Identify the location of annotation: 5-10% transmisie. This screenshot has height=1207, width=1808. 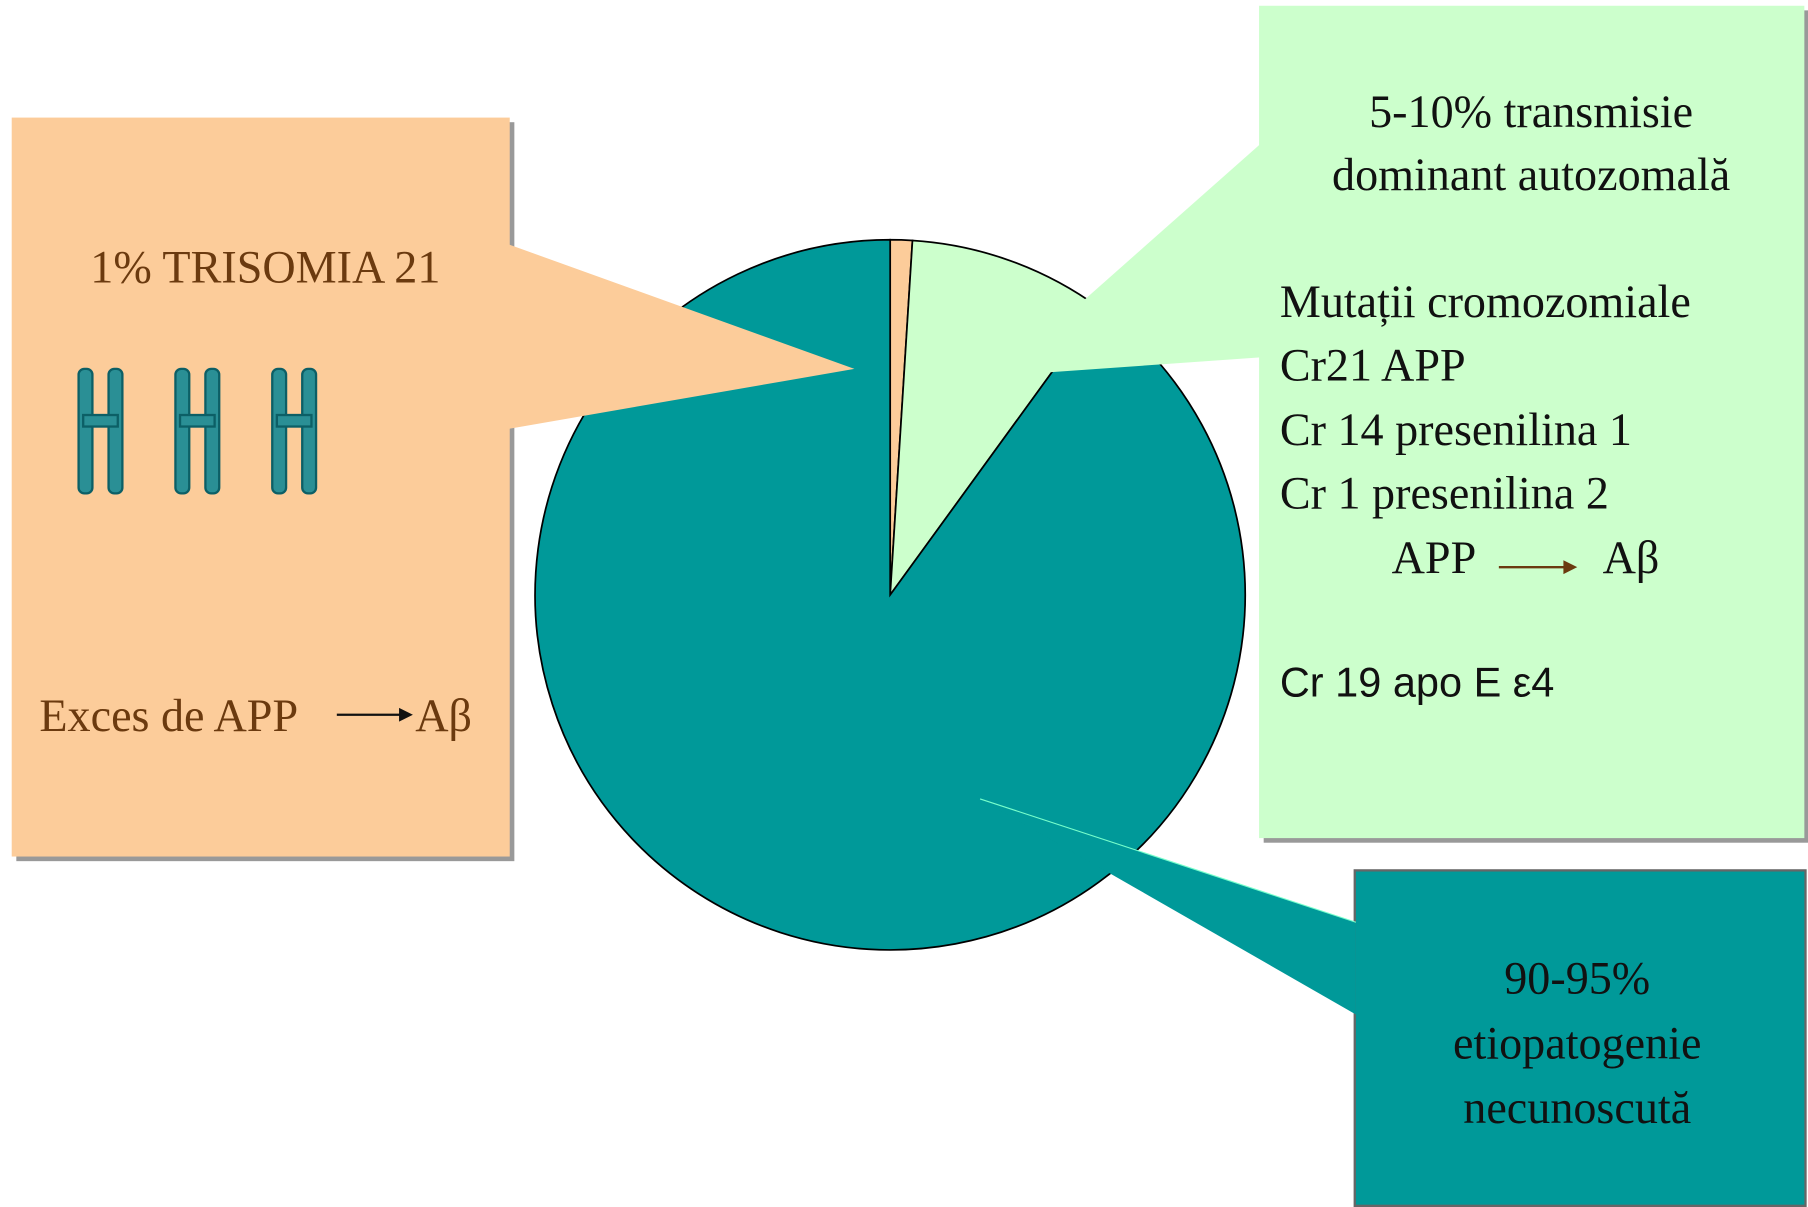
(1531, 111).